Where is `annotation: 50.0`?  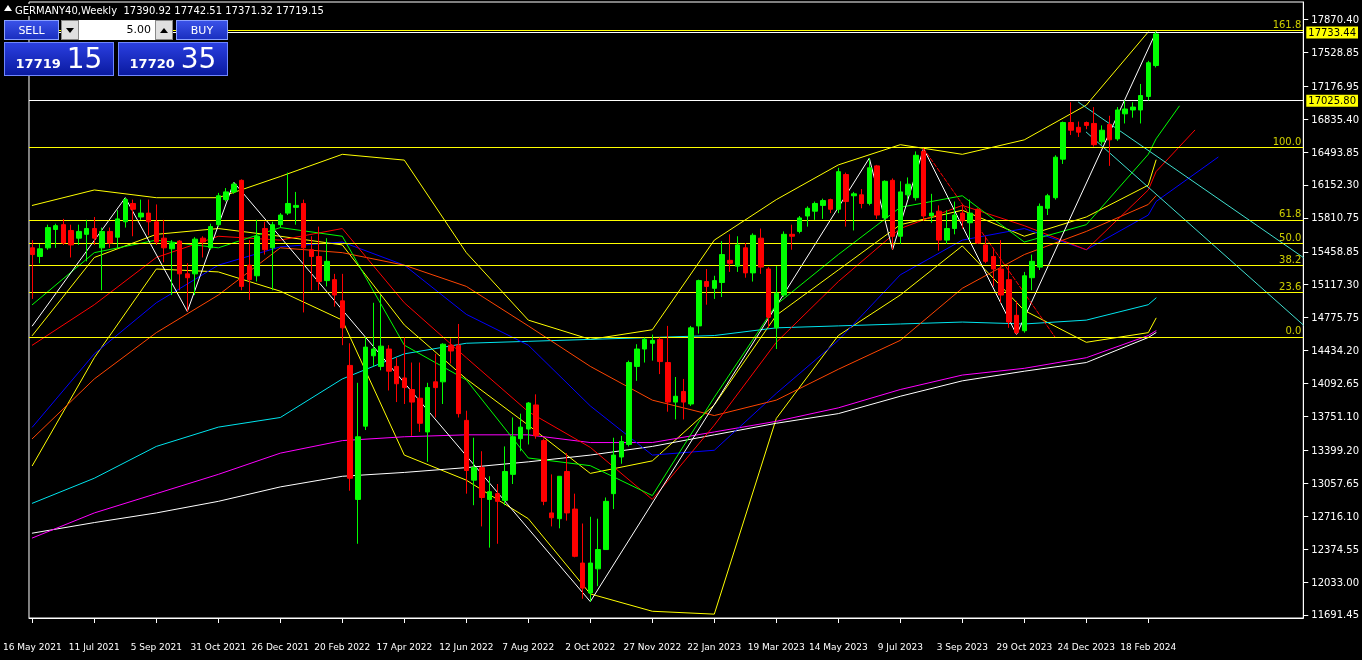 annotation: 50.0 is located at coordinates (1290, 237).